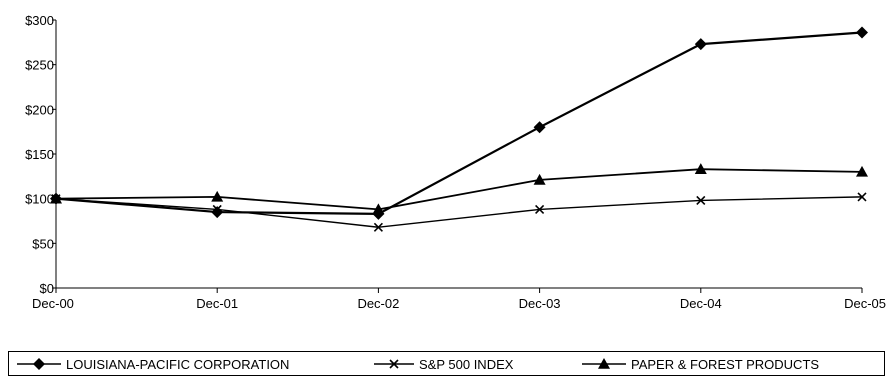 The width and height of the screenshot is (888, 378). What do you see at coordinates (540, 303) in the screenshot?
I see `x-tick-label: Dec-03` at bounding box center [540, 303].